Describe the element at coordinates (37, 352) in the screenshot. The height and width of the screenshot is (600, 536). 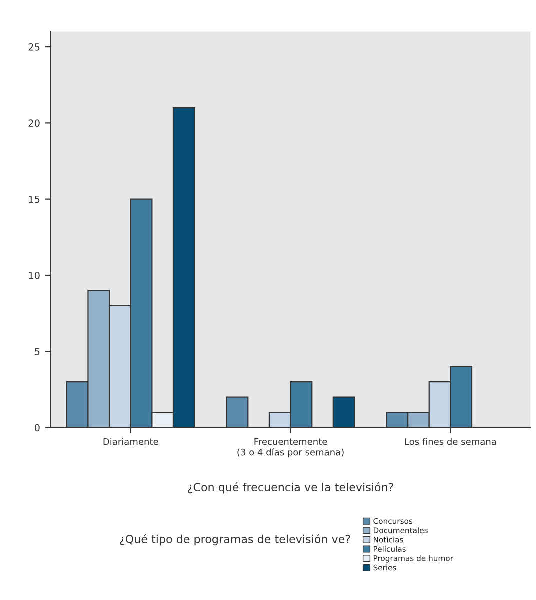
I see `y-tick-label: 5` at that location.